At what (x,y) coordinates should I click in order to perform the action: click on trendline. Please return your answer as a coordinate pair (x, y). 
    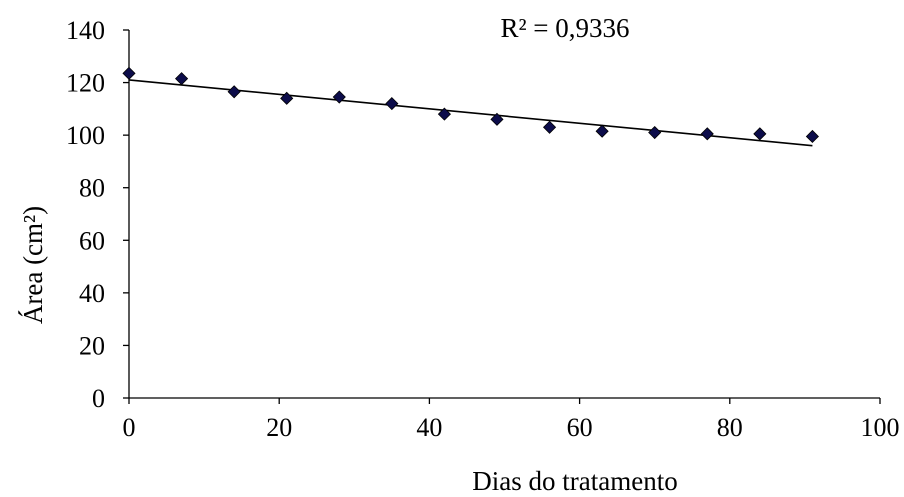
    Looking at the image, I should click on (470, 113).